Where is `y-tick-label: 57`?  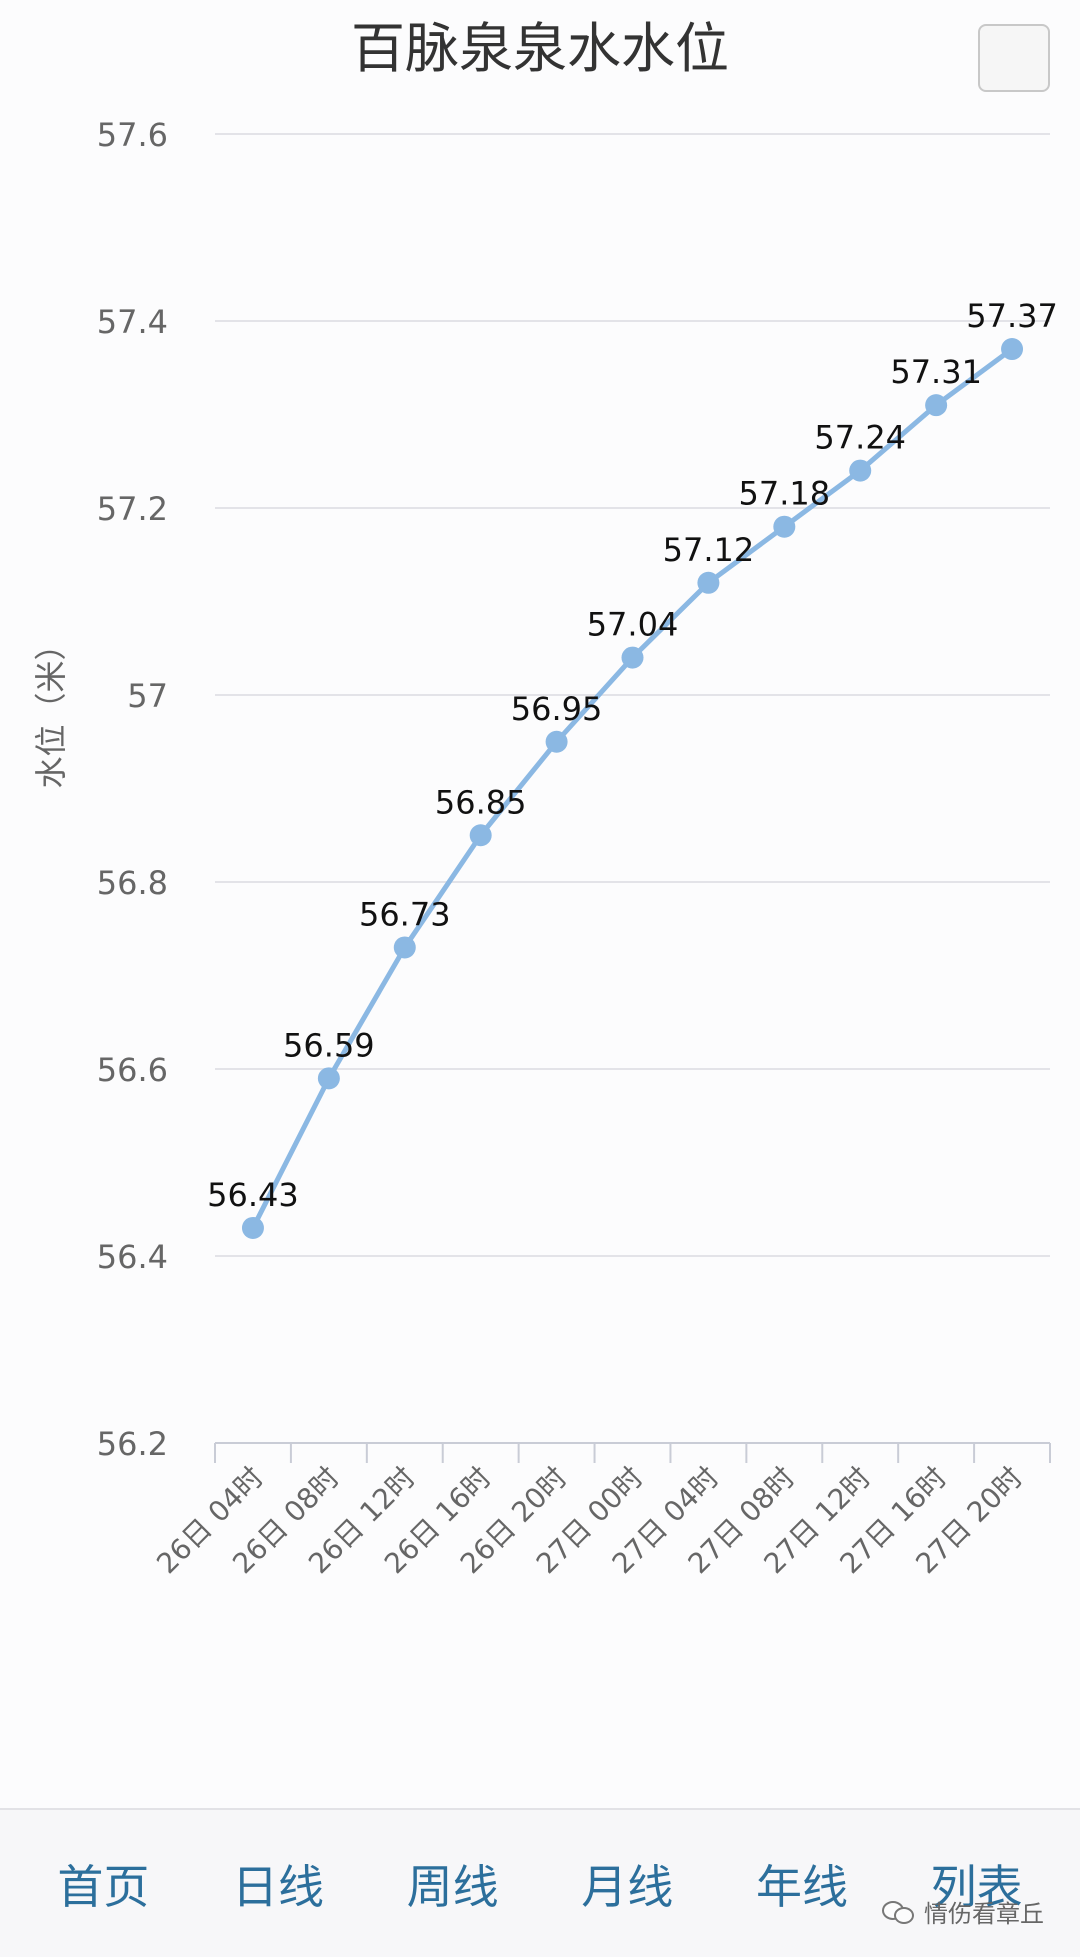
y-tick-label: 57 is located at coordinates (147, 696).